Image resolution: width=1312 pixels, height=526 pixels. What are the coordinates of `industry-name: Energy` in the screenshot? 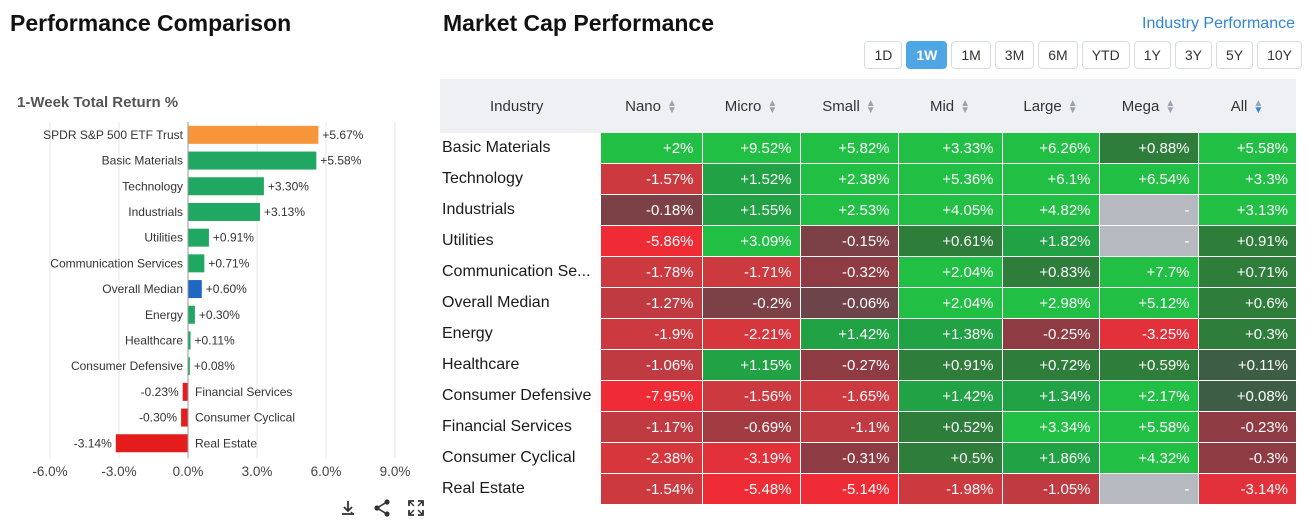 It's located at (520, 334).